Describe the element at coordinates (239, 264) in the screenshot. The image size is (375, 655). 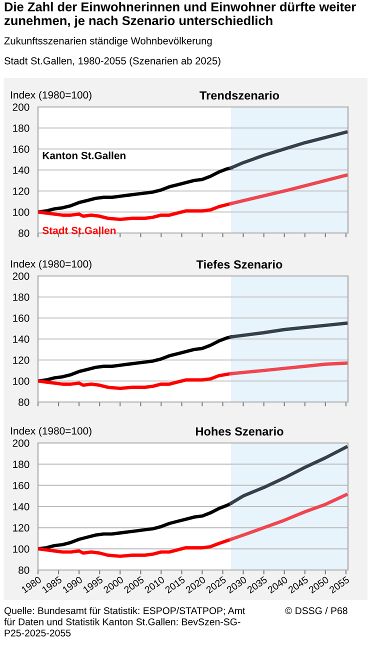
I see `chart-title: Tiefes Szenario` at that location.